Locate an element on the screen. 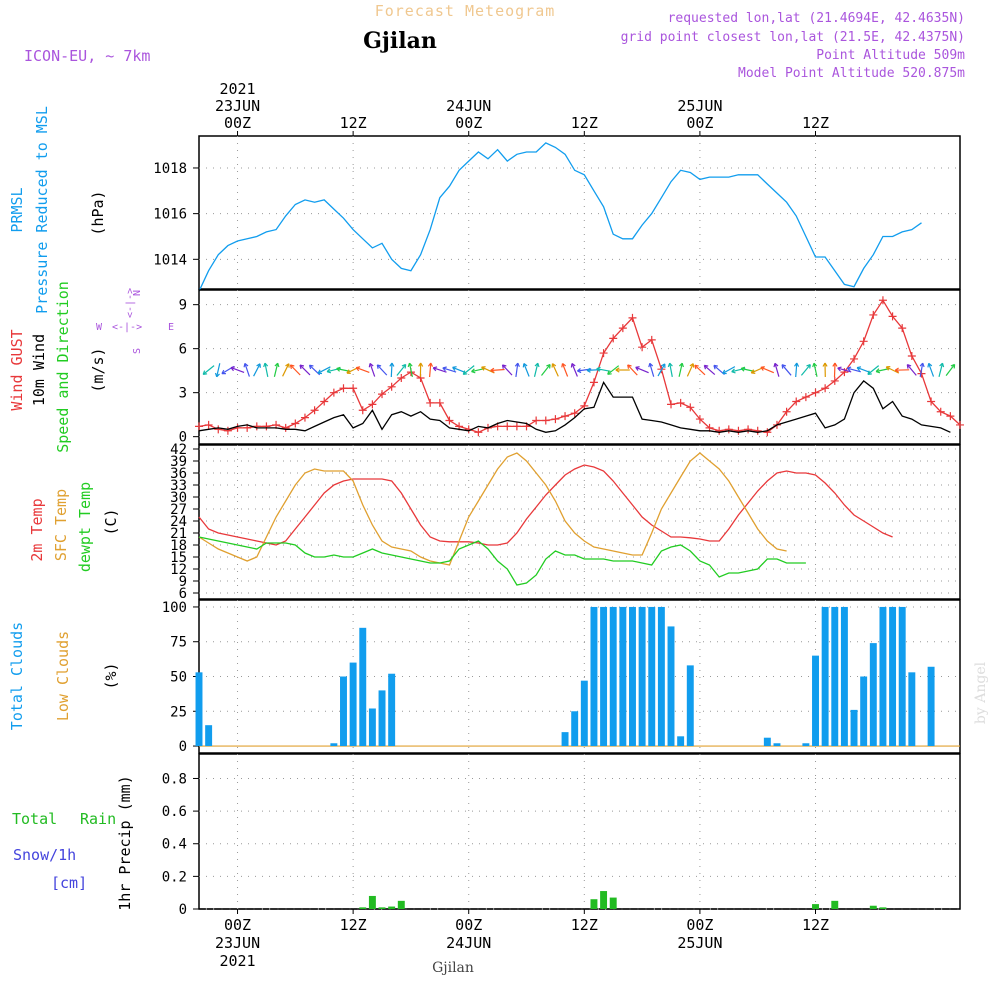 This screenshot has height=1000, width=1000. y-tick-label: 0.6 is located at coordinates (174, 812).